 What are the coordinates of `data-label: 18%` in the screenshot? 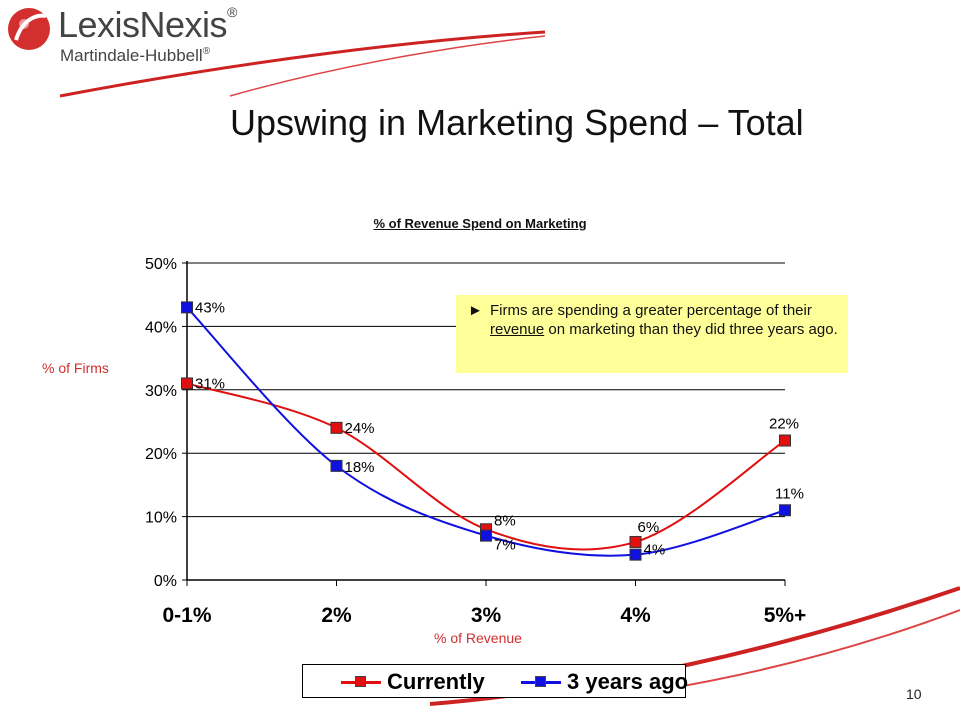 It's located at (360, 467).